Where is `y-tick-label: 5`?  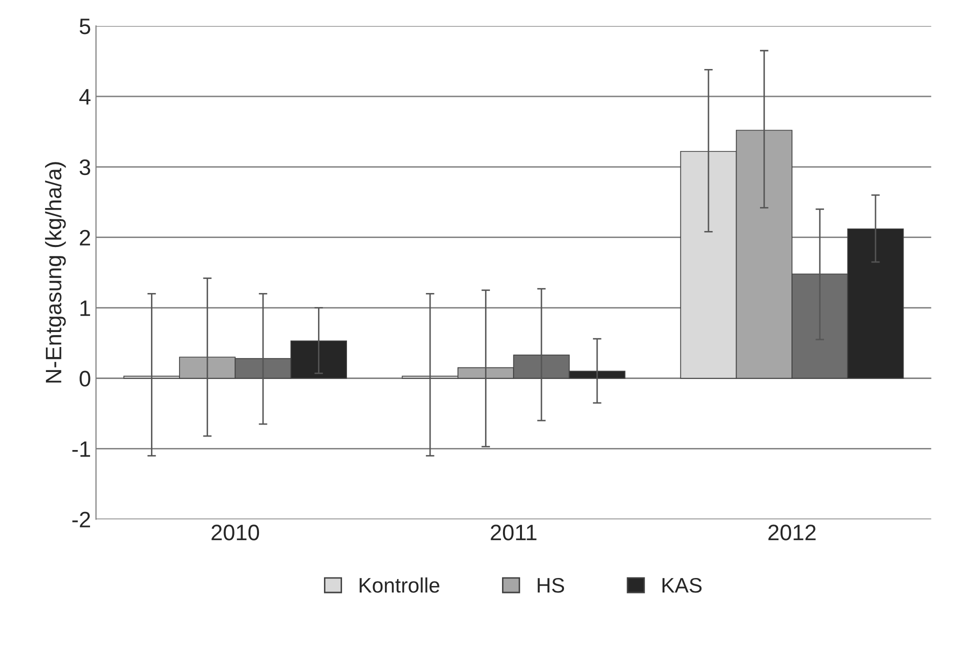 y-tick-label: 5 is located at coordinates (85, 26).